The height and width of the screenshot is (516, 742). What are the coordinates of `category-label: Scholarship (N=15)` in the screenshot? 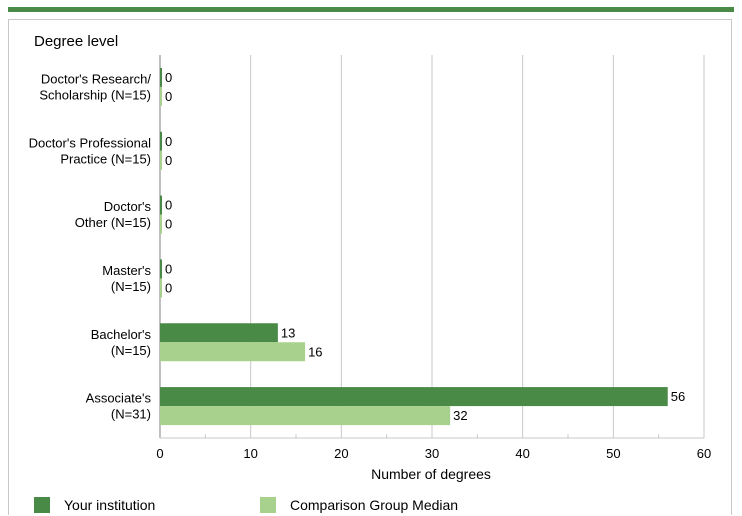 It's located at (95, 94).